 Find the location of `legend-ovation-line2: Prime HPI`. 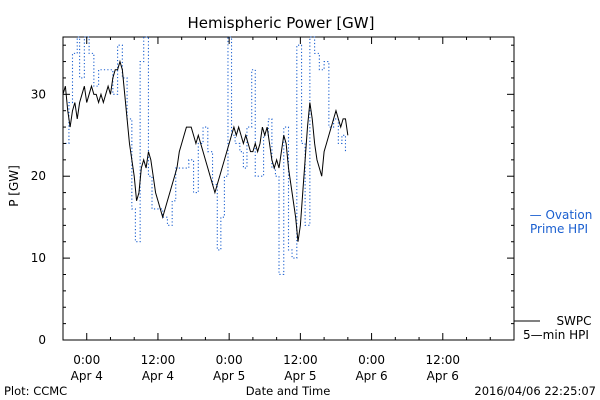

legend-ovation-line2: Prime HPI is located at coordinates (559, 229).